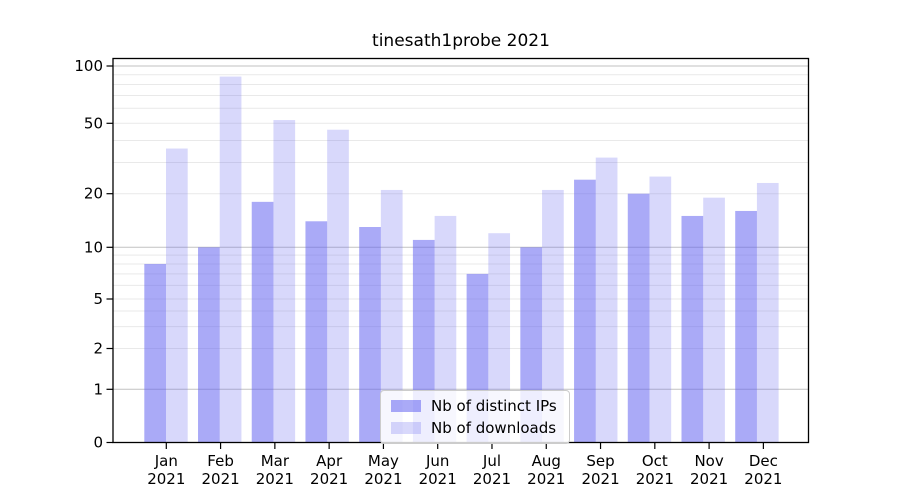  I want to click on bar-may-downloads, so click(391, 316).